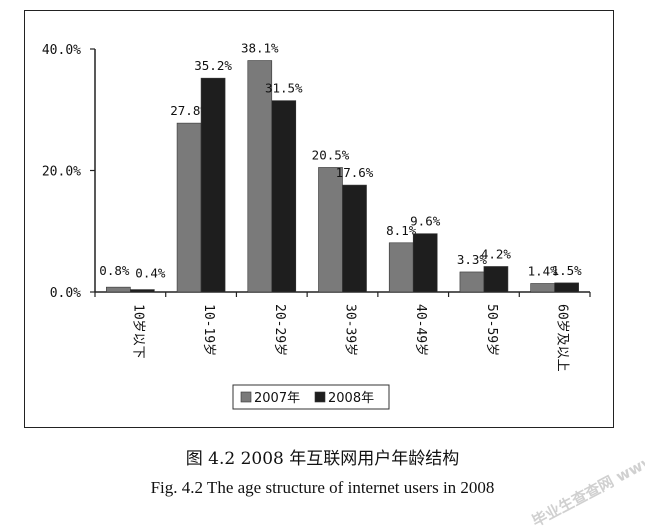 This screenshot has height=531, width=645. What do you see at coordinates (213, 65) in the screenshot?
I see `data-label: 35.2%` at bounding box center [213, 65].